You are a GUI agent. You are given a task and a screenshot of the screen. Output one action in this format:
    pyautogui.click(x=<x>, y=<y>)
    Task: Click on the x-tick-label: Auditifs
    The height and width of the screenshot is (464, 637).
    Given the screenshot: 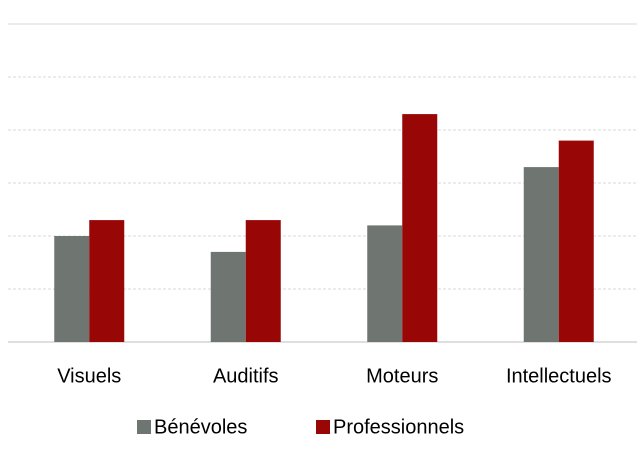 What is the action you would take?
    pyautogui.click(x=246, y=376)
    